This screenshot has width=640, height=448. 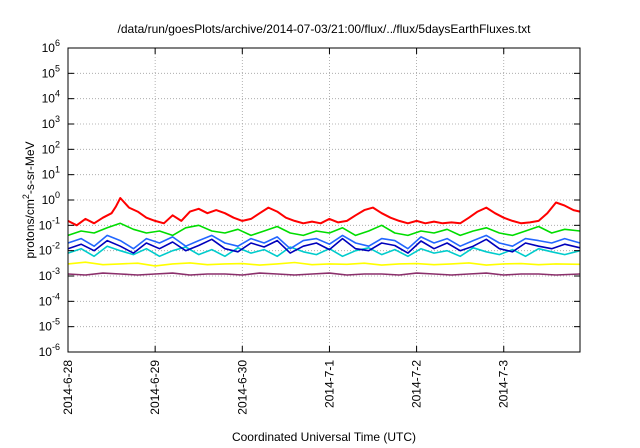 I want to click on y-tick-label: 10⁻³, so click(x=49, y=274).